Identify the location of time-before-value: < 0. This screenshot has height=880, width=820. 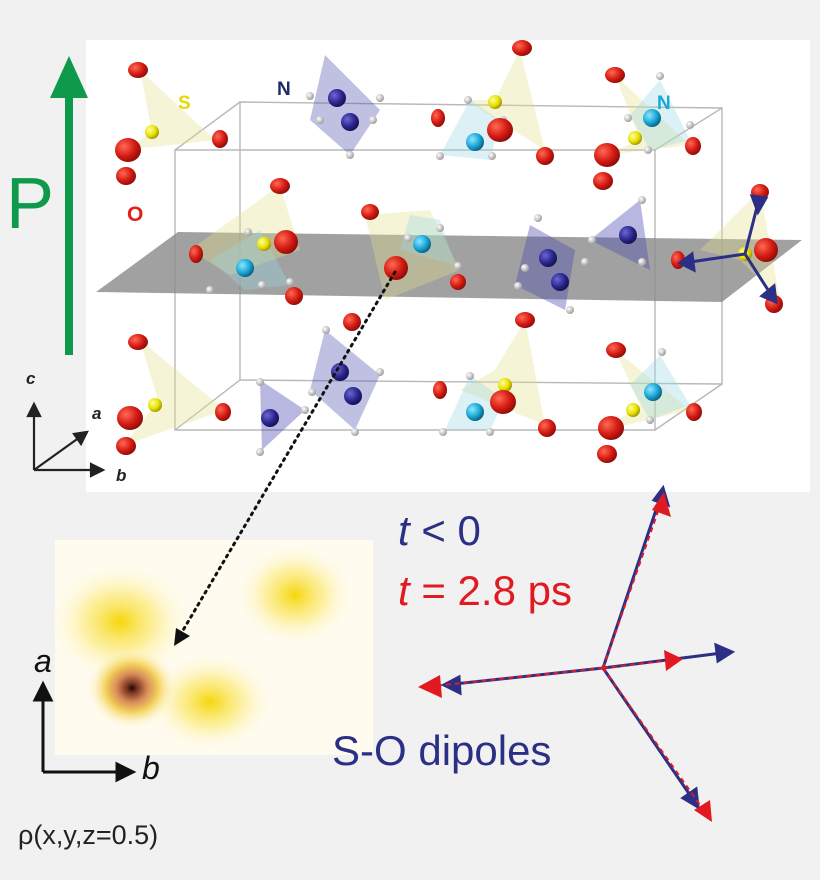
(445, 530).